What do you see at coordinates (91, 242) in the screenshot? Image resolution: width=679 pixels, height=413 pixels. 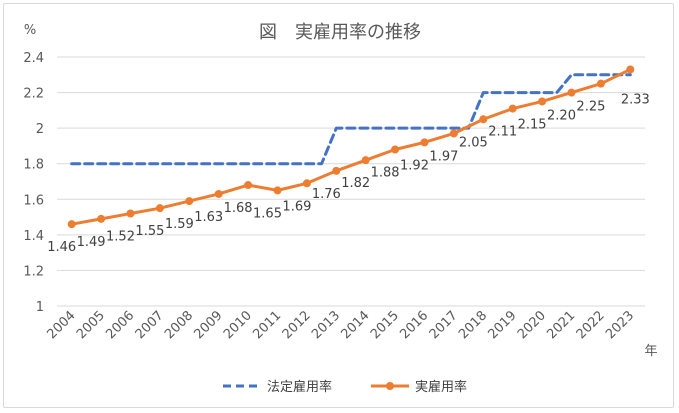 I see `data-label: 1.49` at bounding box center [91, 242].